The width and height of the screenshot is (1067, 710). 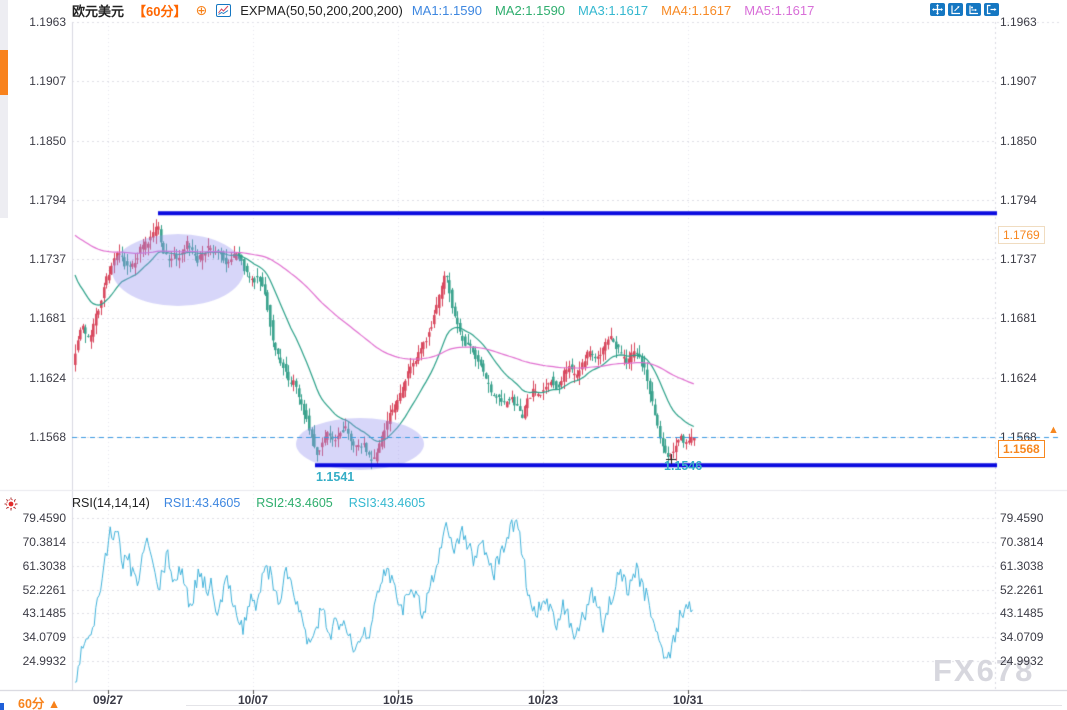 I want to click on rsi-title: RSI(14,14,14), so click(x=111, y=503).